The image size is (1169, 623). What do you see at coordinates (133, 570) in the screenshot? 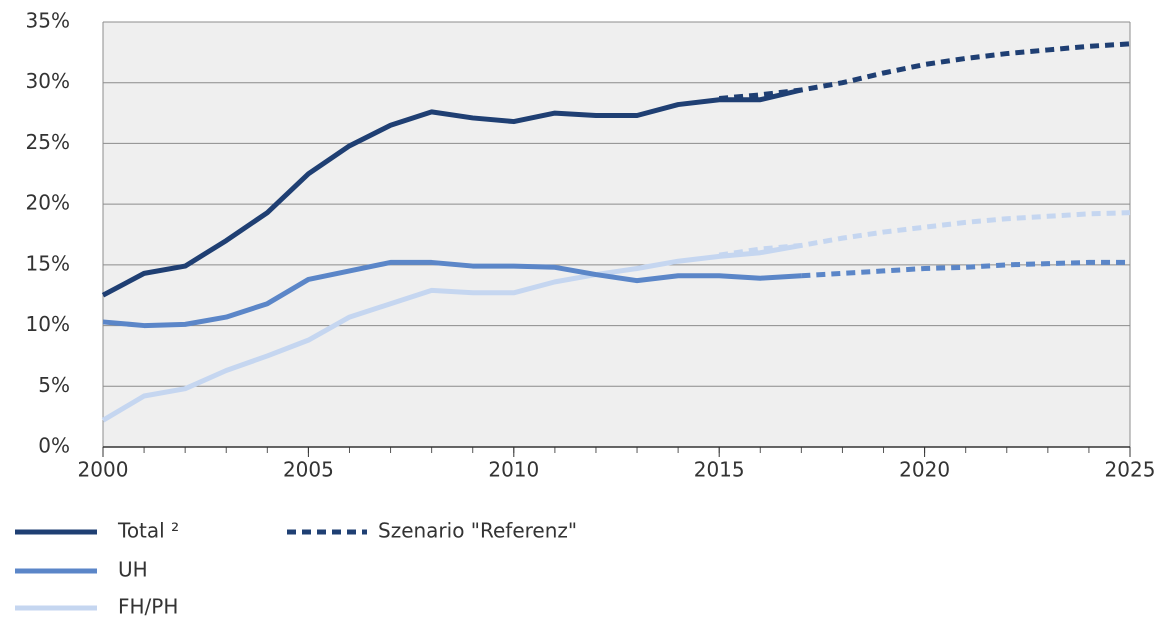
I see `legend-label: UH` at bounding box center [133, 570].